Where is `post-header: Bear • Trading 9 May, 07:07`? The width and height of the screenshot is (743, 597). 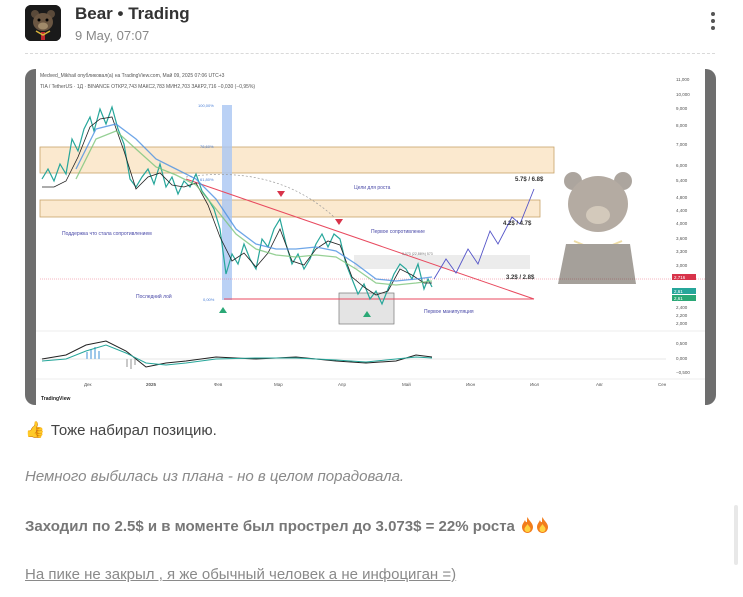
post-header: Bear • Trading 9 May, 07:07 is located at coordinates (371, 27).